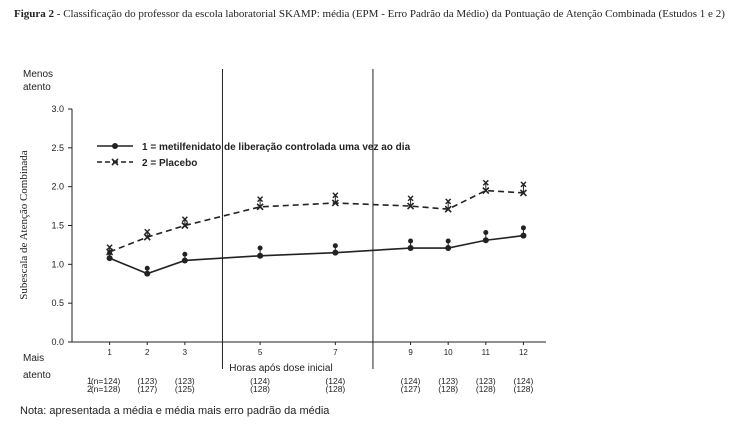 The width and height of the screenshot is (740, 430). I want to click on n-row-label-2: 2, so click(89, 389).